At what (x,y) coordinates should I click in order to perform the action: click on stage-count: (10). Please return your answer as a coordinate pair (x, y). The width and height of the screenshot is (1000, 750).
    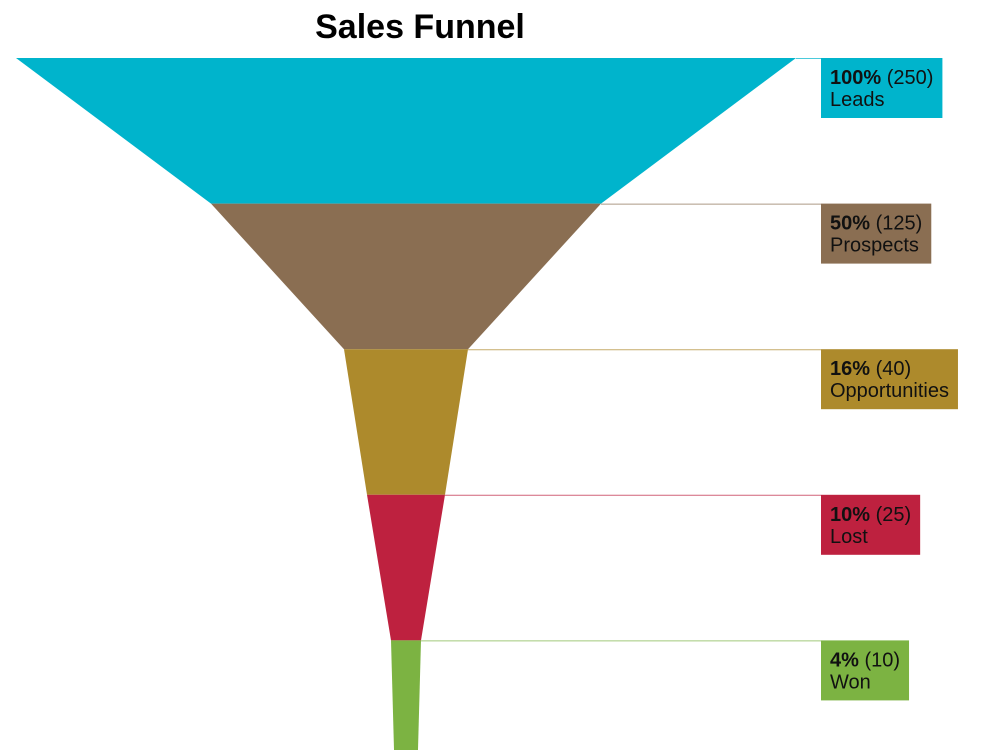
    Looking at the image, I should click on (879, 660).